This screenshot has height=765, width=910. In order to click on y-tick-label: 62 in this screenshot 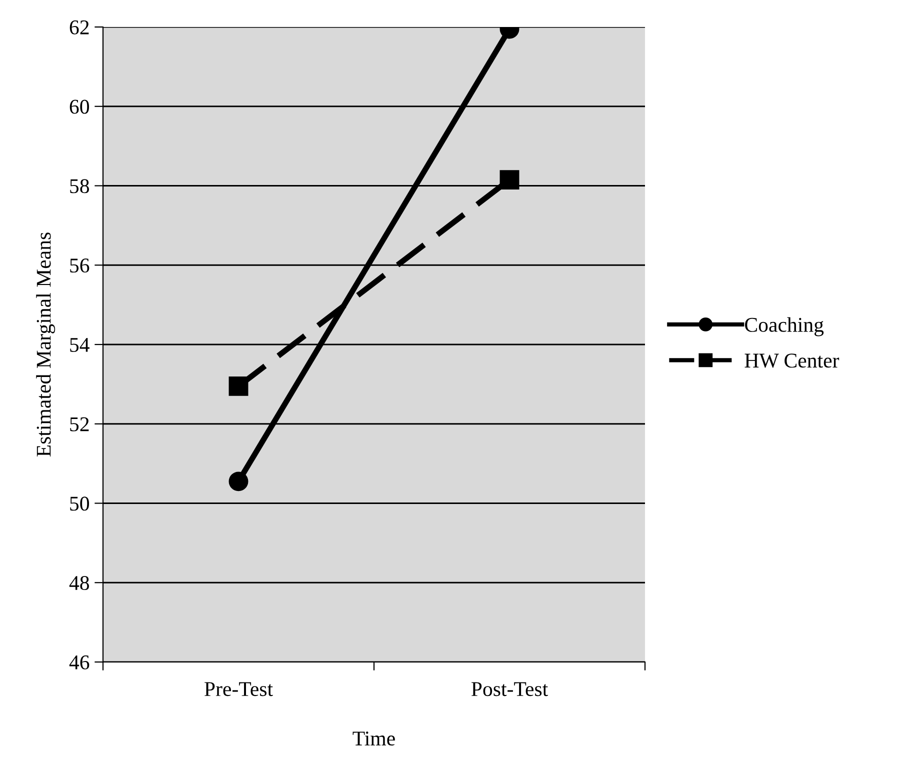, I will do `click(79, 27)`.